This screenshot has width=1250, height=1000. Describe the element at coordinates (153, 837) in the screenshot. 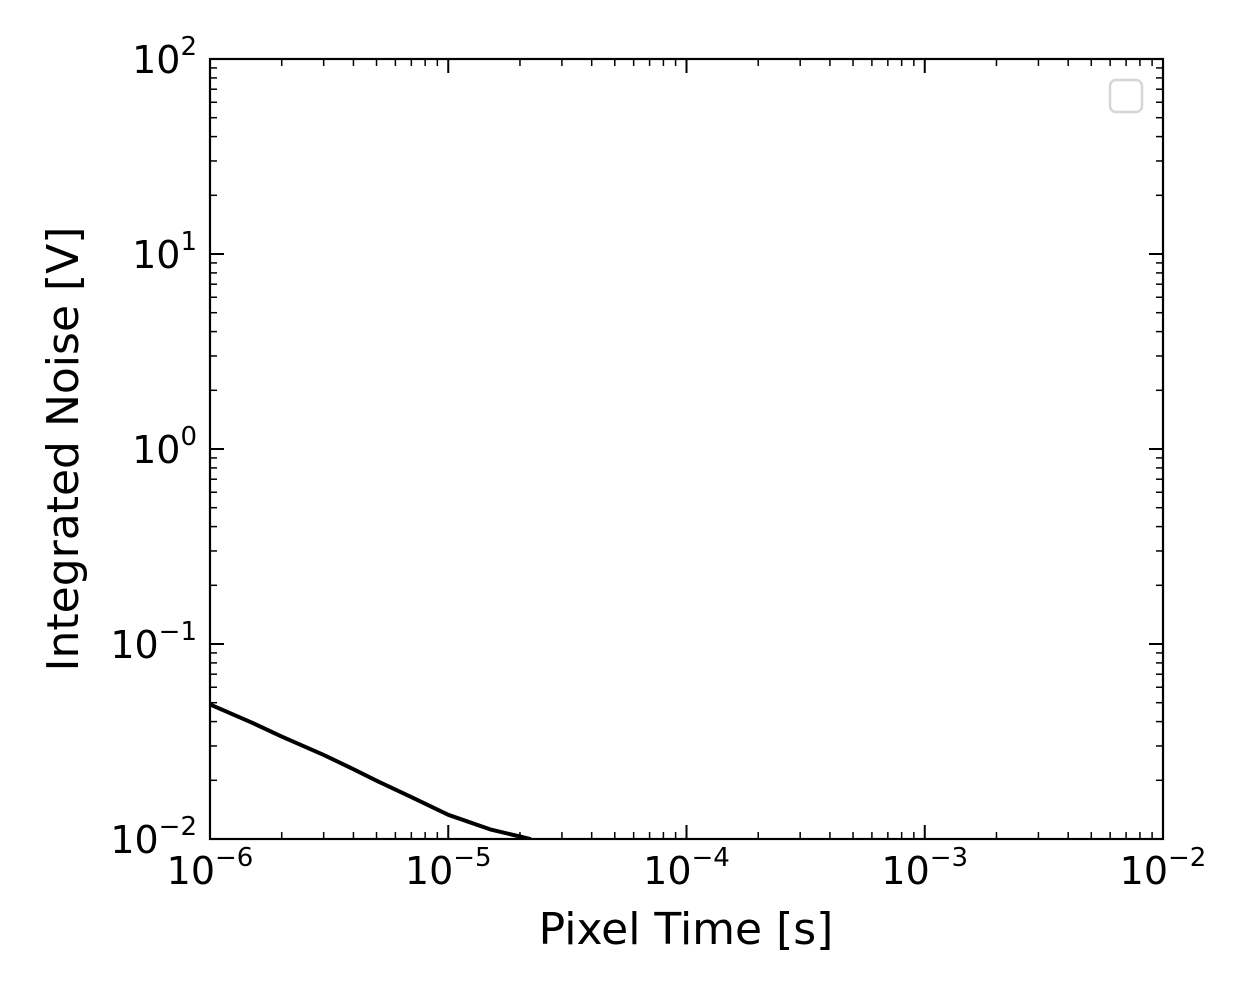

I see `y-tick-label: 10⁻²` at that location.